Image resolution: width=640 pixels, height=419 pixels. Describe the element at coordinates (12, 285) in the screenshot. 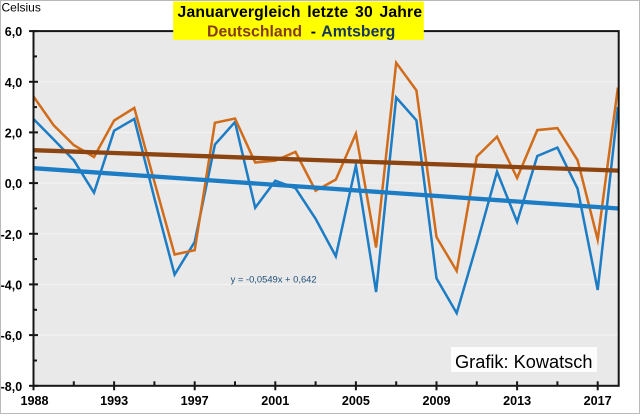

I see `svg-text: -4,0` at that location.